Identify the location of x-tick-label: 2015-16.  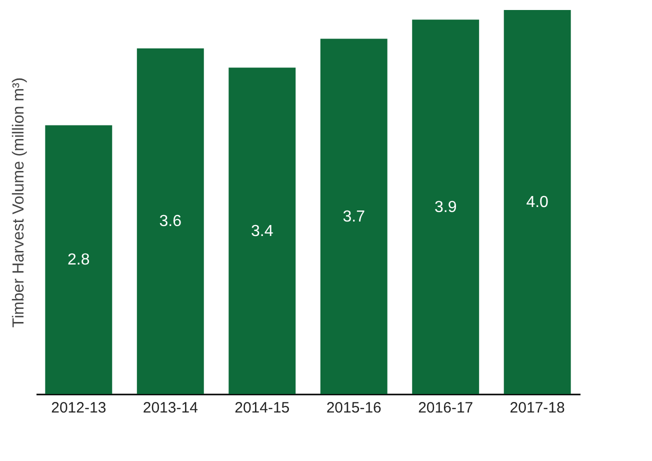
(354, 408).